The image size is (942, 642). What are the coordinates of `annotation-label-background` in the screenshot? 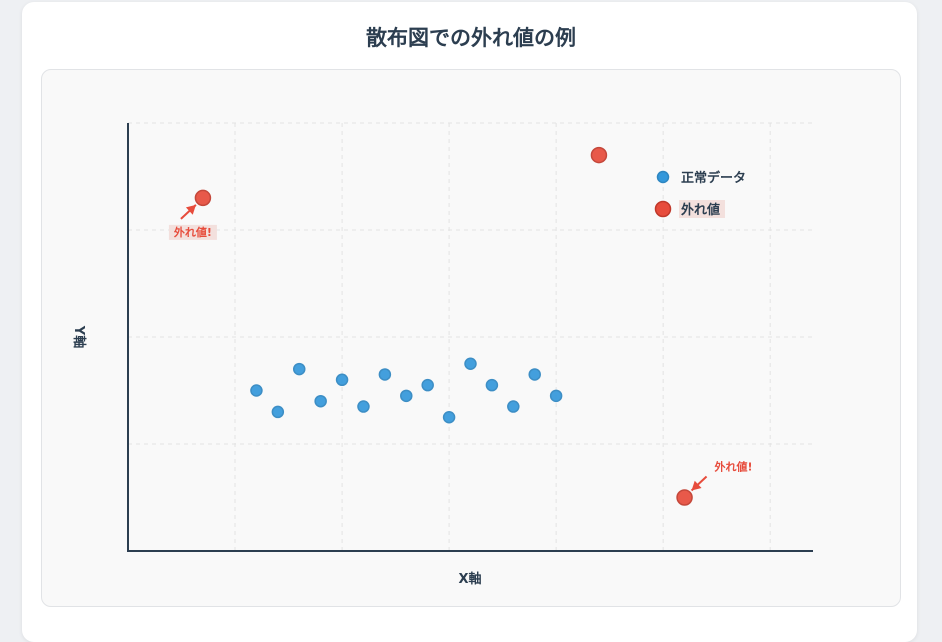 It's located at (192, 232).